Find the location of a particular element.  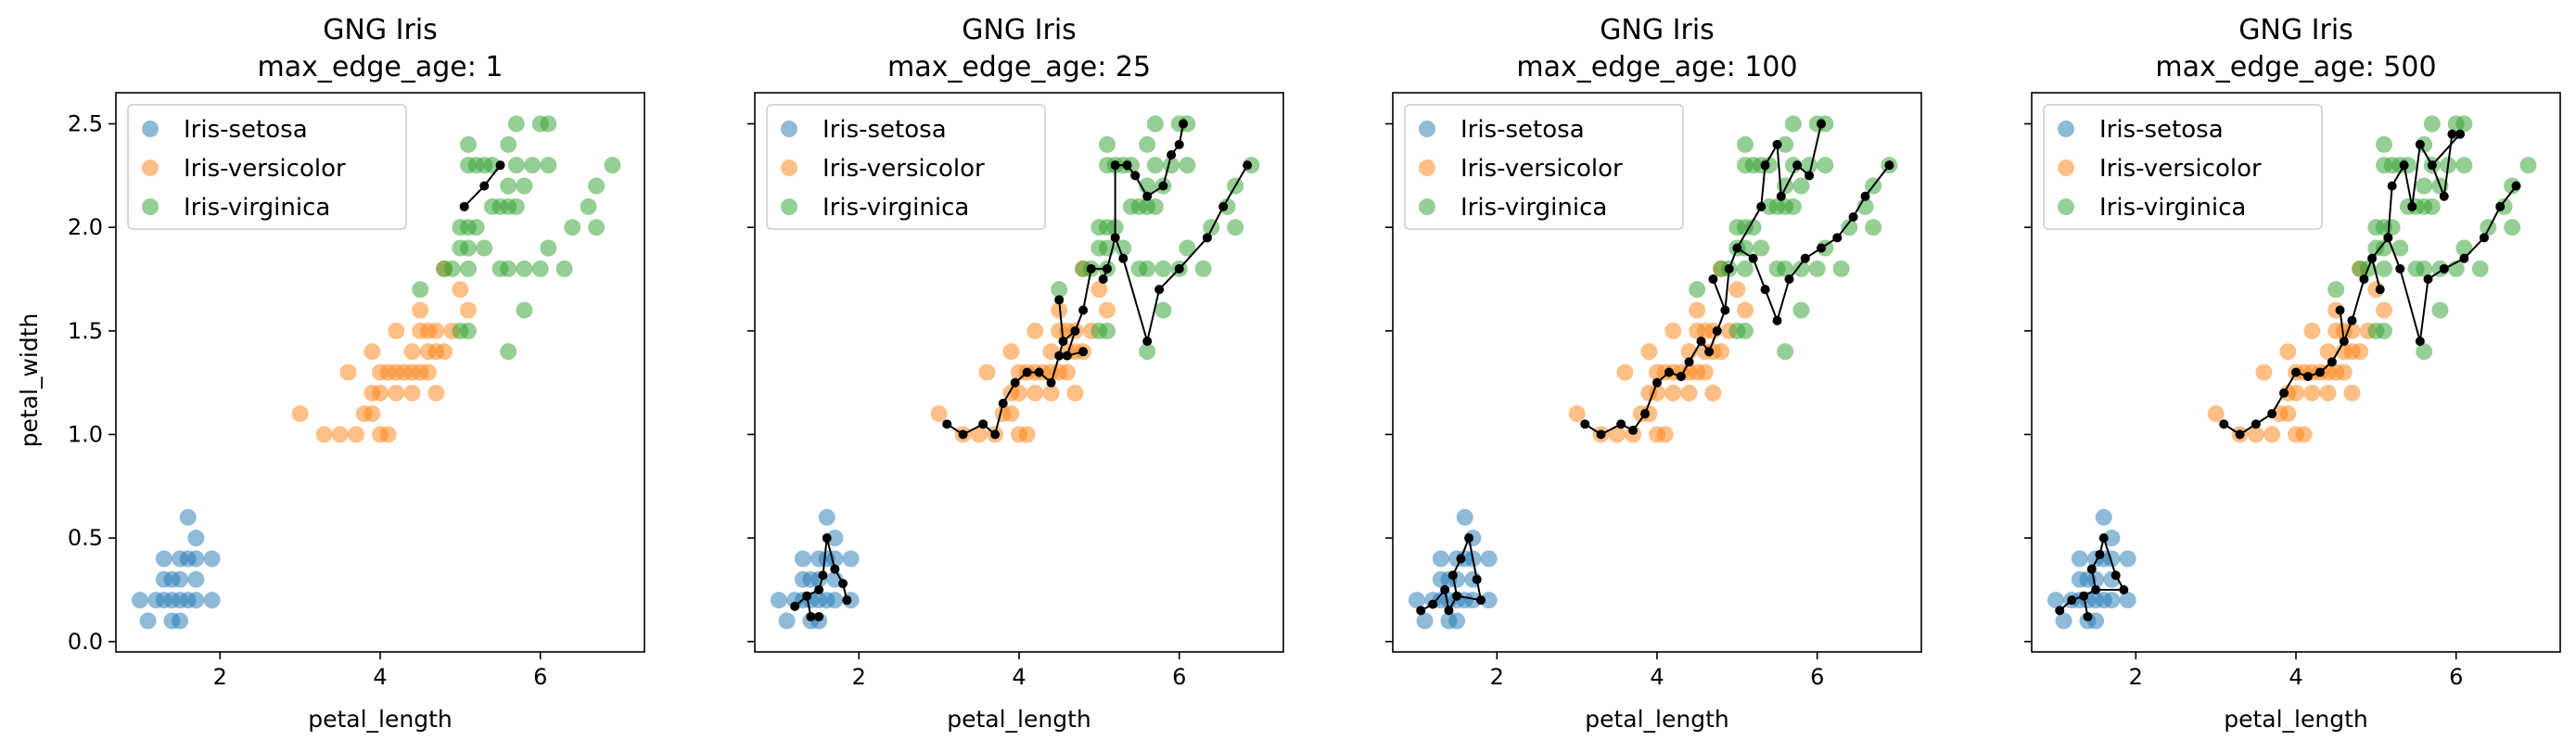

y-tick-label: 2.5 is located at coordinates (85, 124).